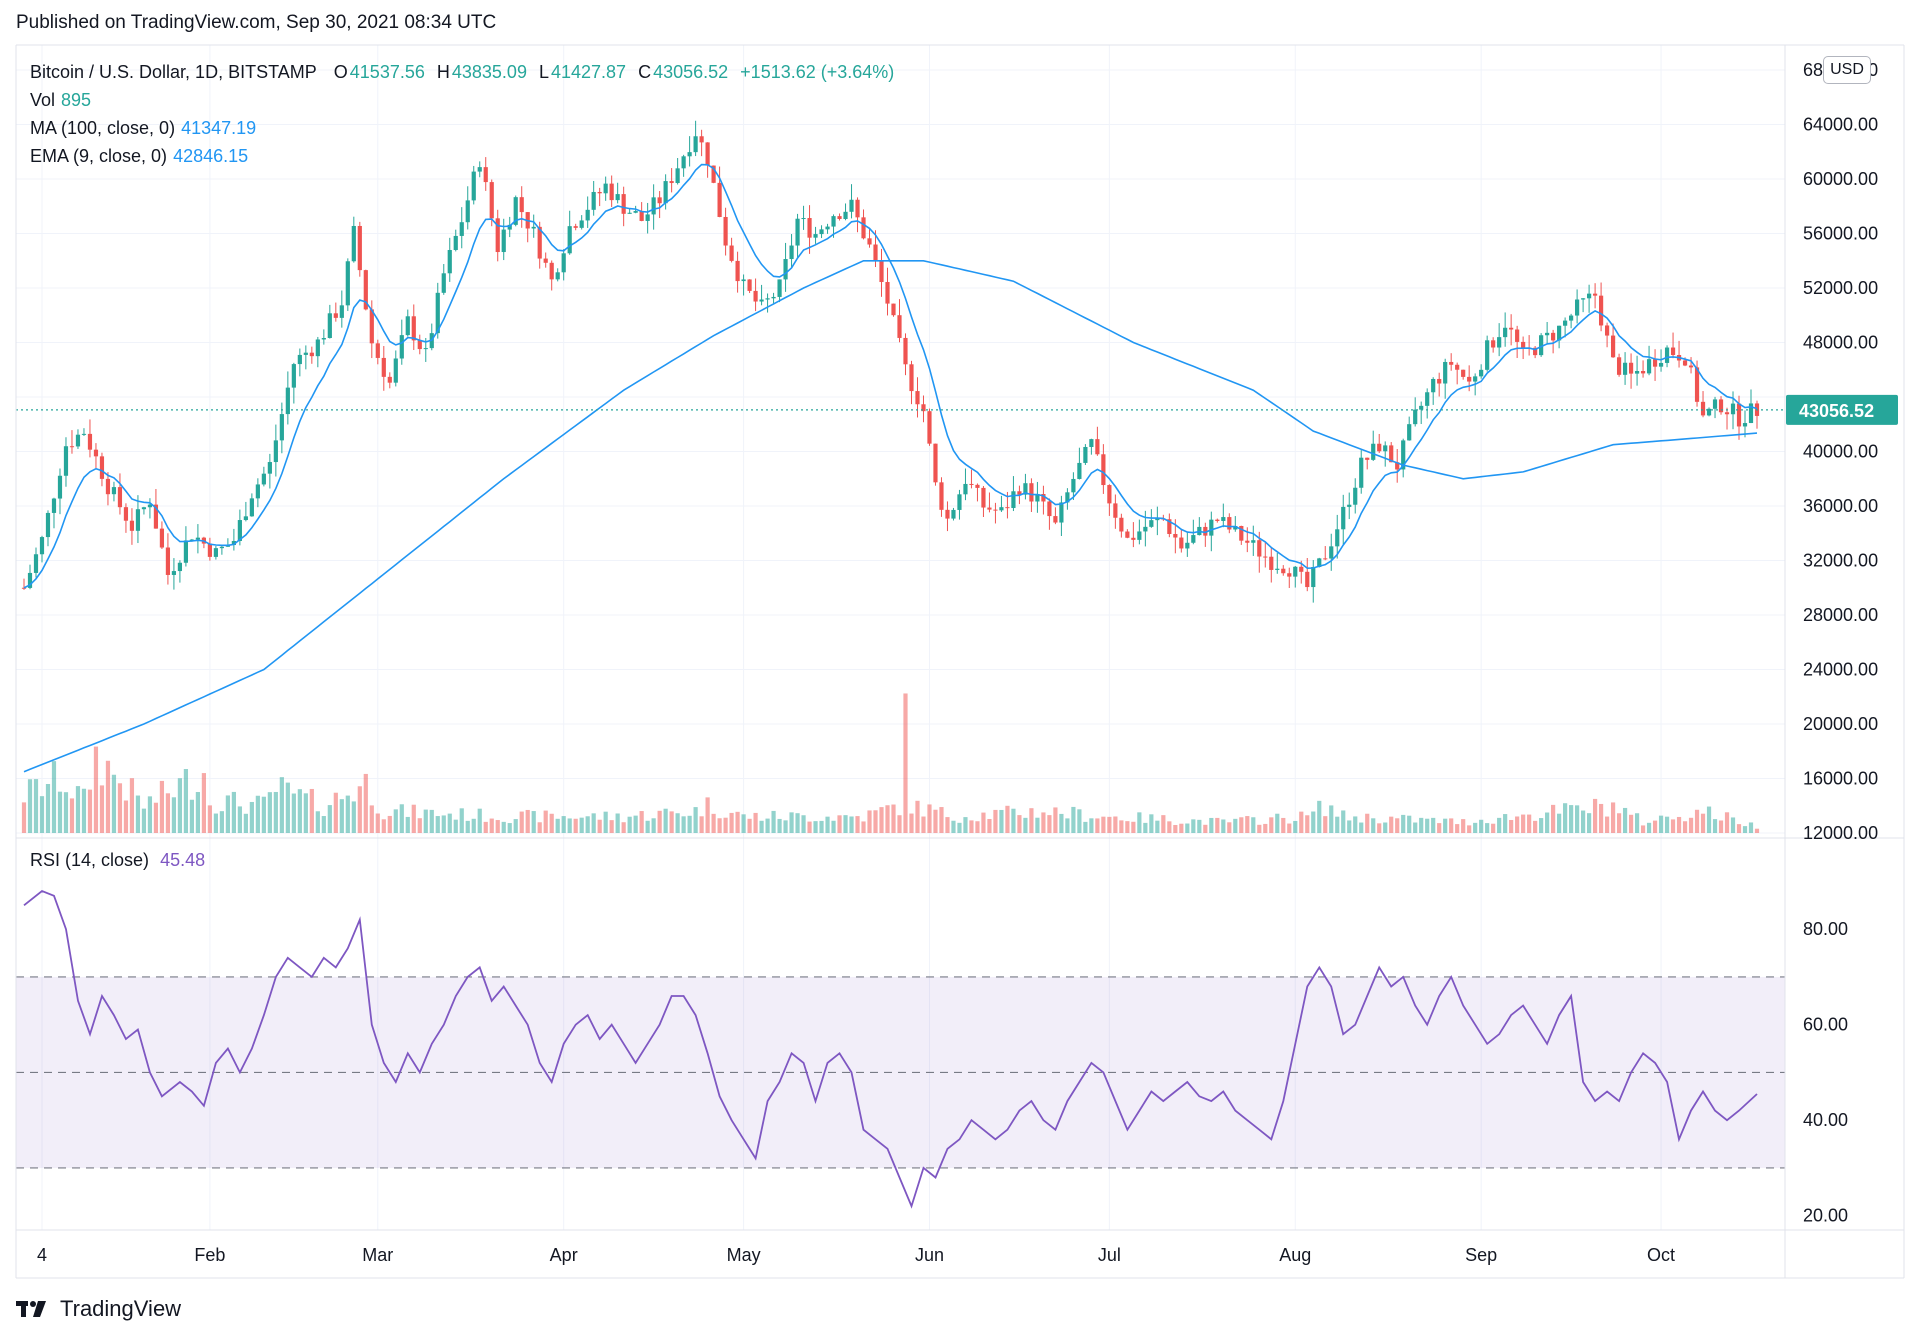  What do you see at coordinates (117, 860) in the screenshot?
I see `rsi-legend: RSI (14, close) 45.48` at bounding box center [117, 860].